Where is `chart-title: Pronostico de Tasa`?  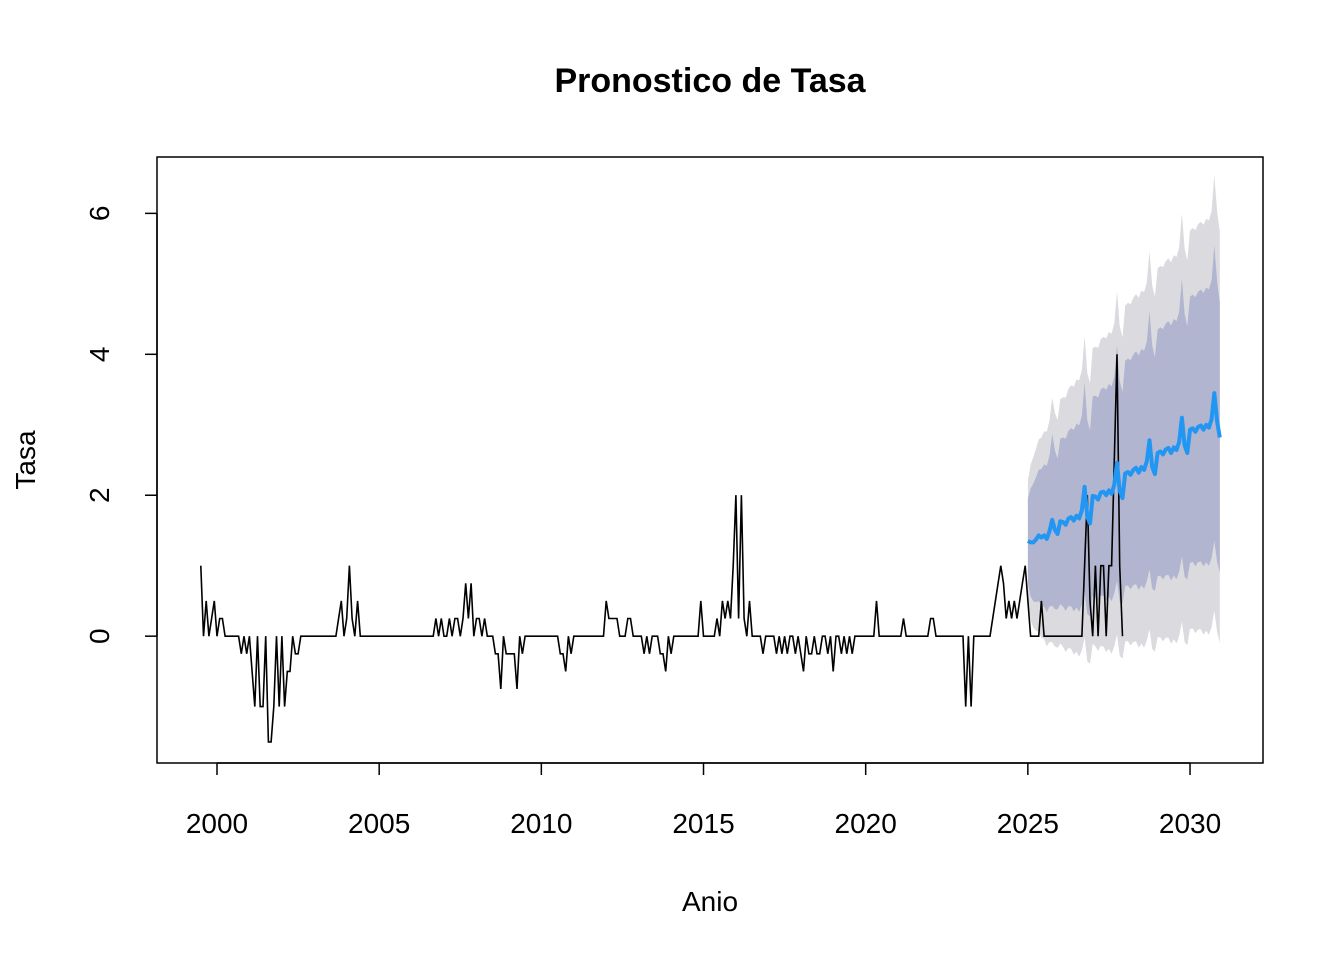
chart-title: Pronostico de Tasa is located at coordinates (710, 81).